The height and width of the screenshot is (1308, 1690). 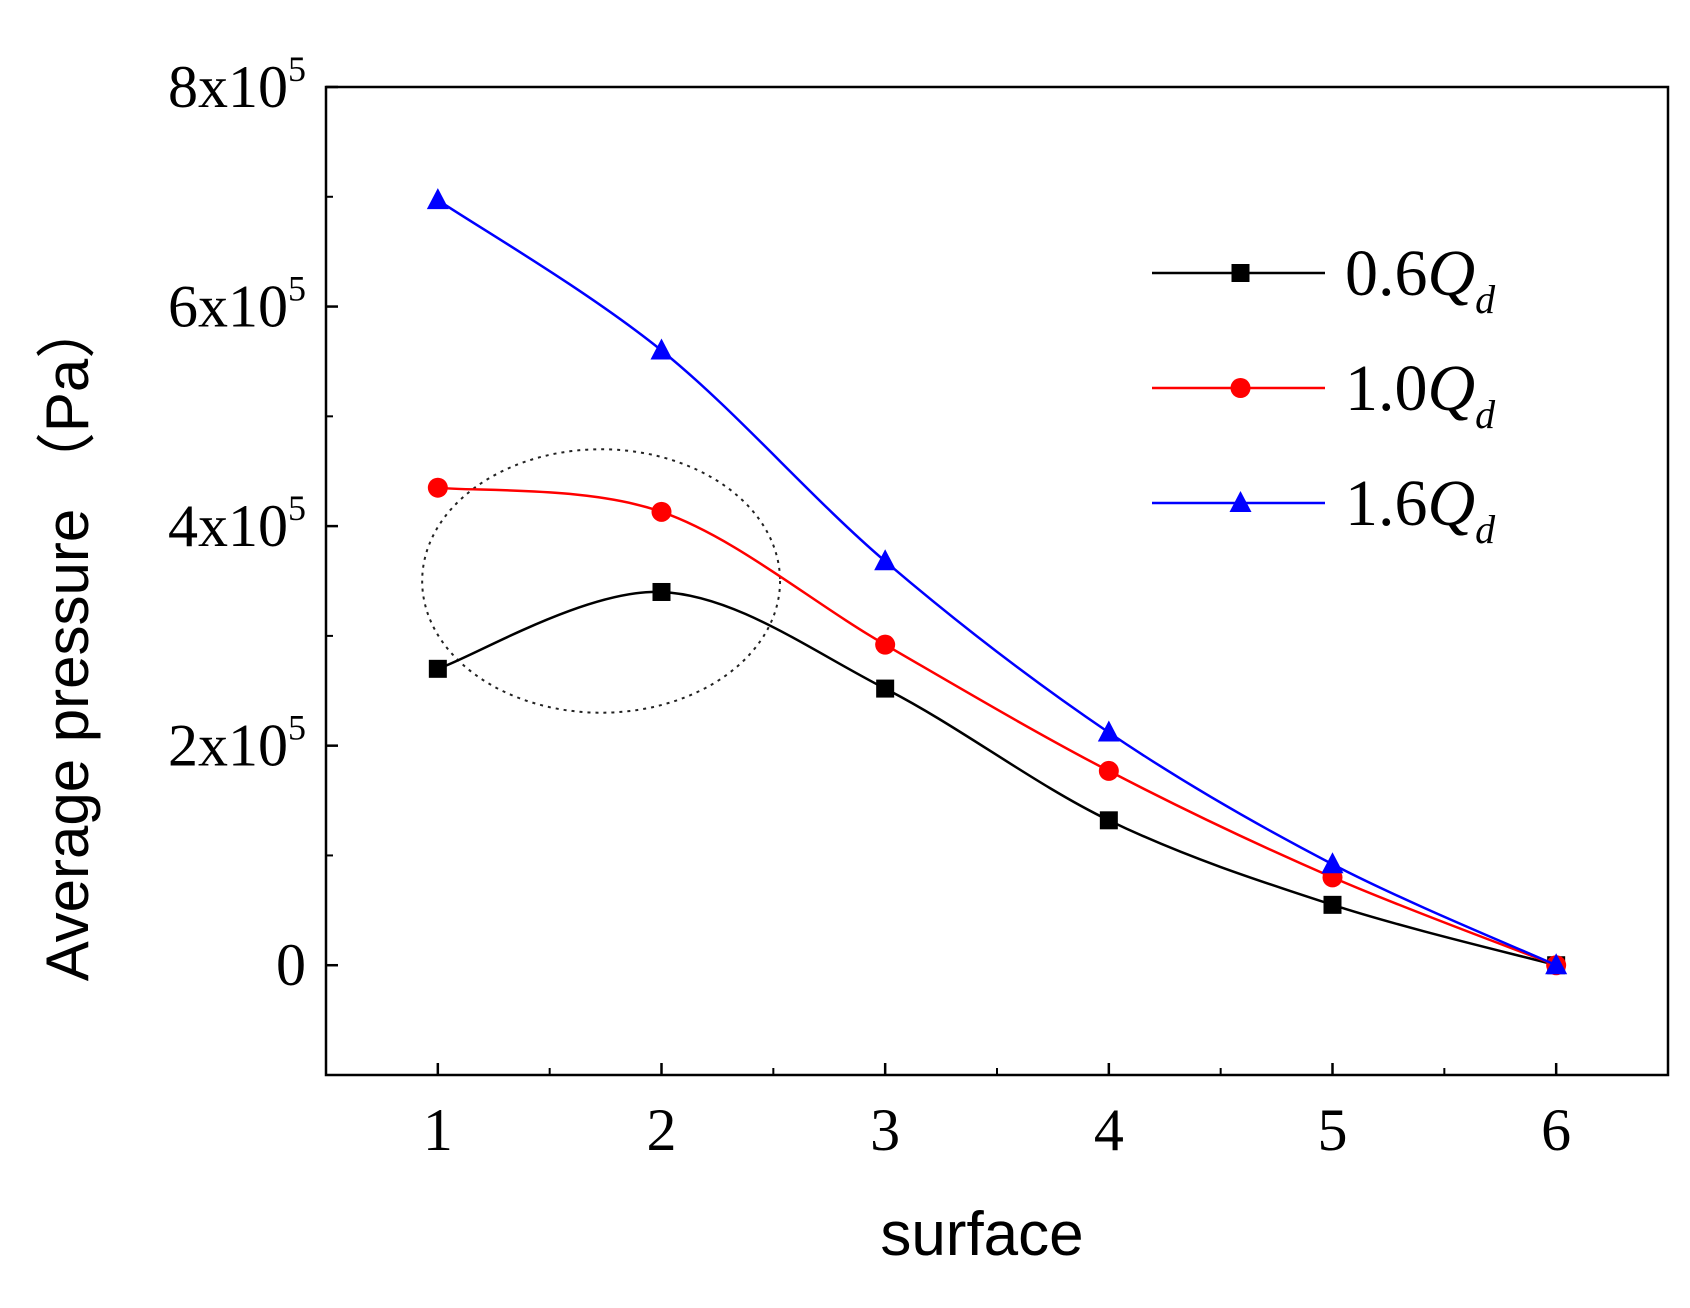 I want to click on y-tick-label: 0, so click(x=291, y=965).